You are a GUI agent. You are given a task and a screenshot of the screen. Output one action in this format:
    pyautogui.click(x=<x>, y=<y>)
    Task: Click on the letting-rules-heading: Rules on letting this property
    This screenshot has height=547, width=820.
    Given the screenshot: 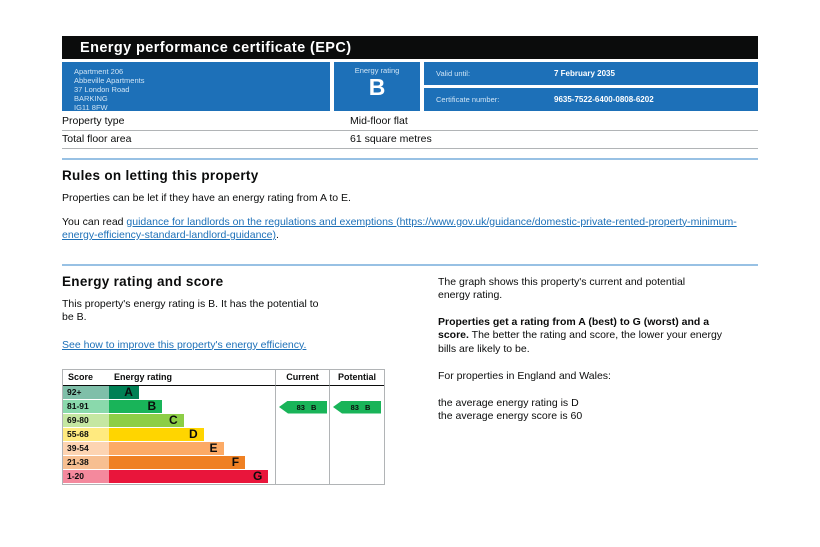 What is the action you would take?
    pyautogui.click(x=160, y=175)
    